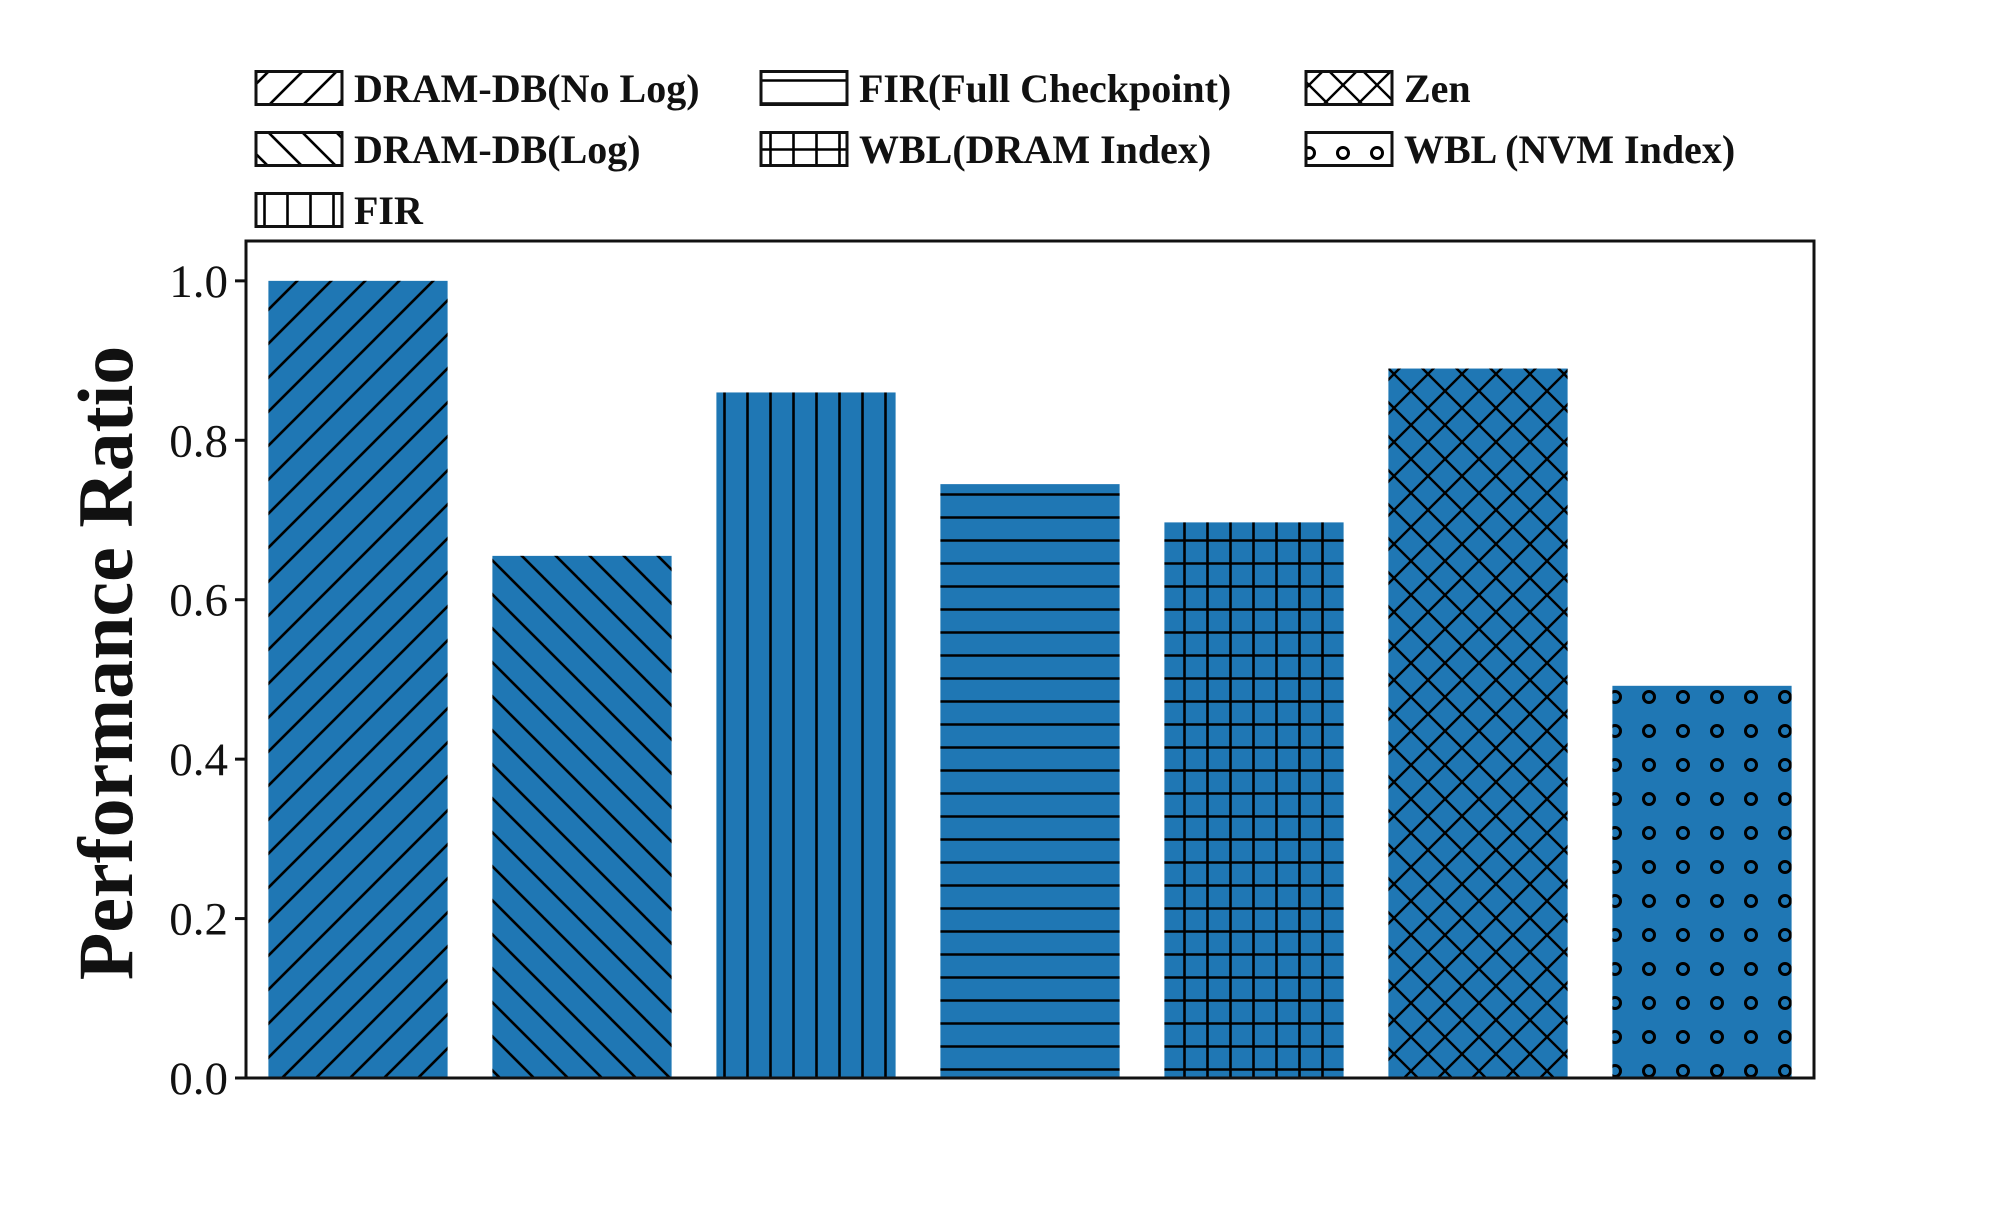 The height and width of the screenshot is (1205, 2000). What do you see at coordinates (1437, 88) in the screenshot?
I see `legend-label: Zen` at bounding box center [1437, 88].